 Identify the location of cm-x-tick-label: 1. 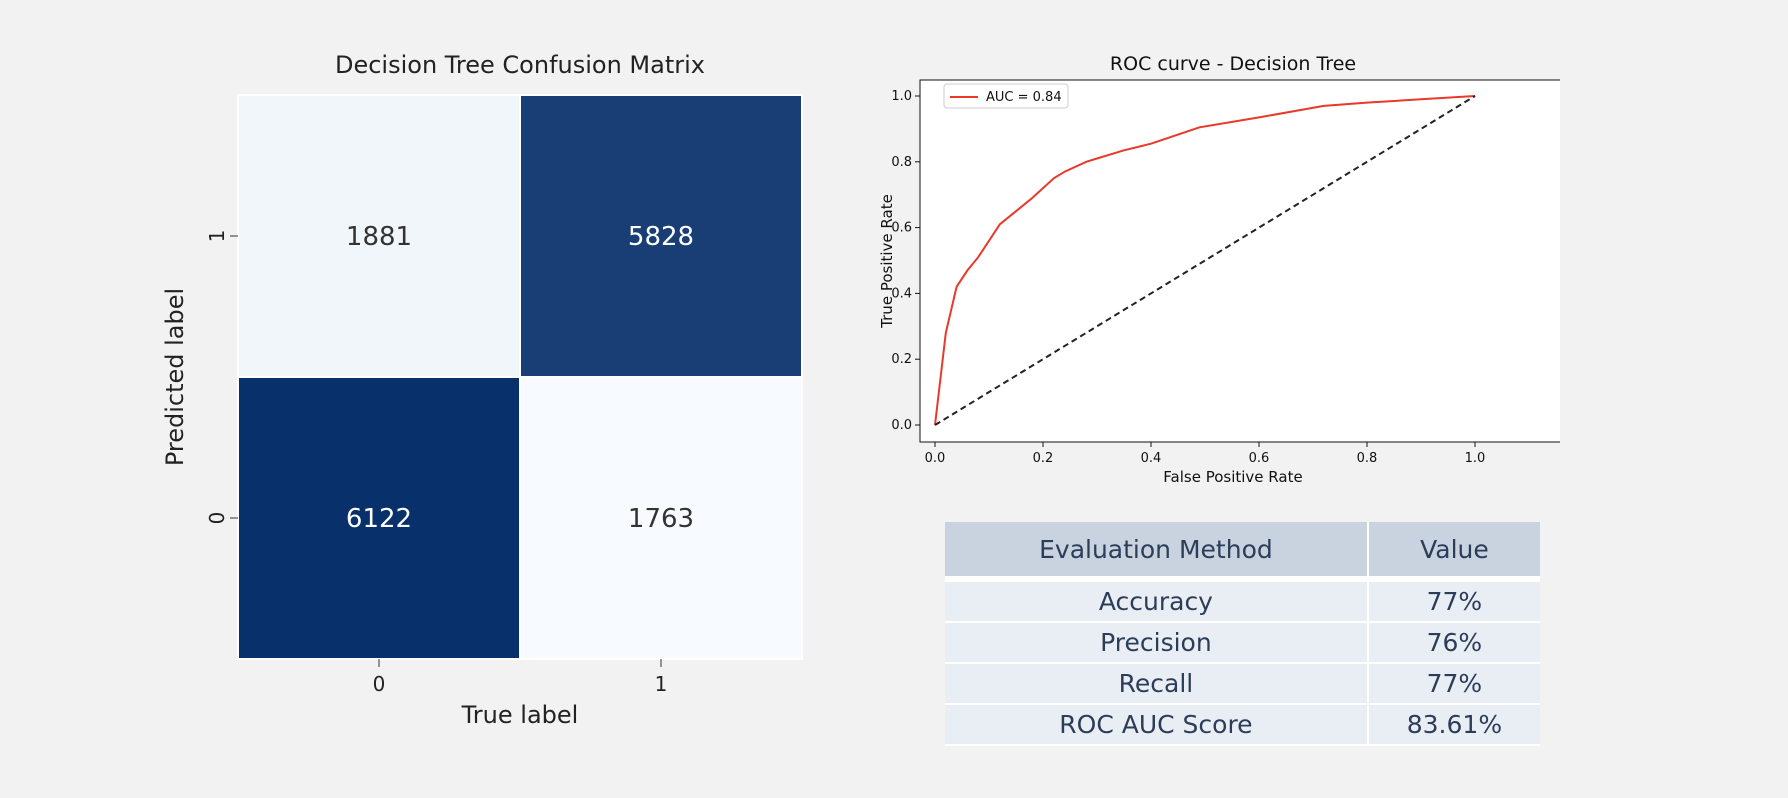
(661, 684).